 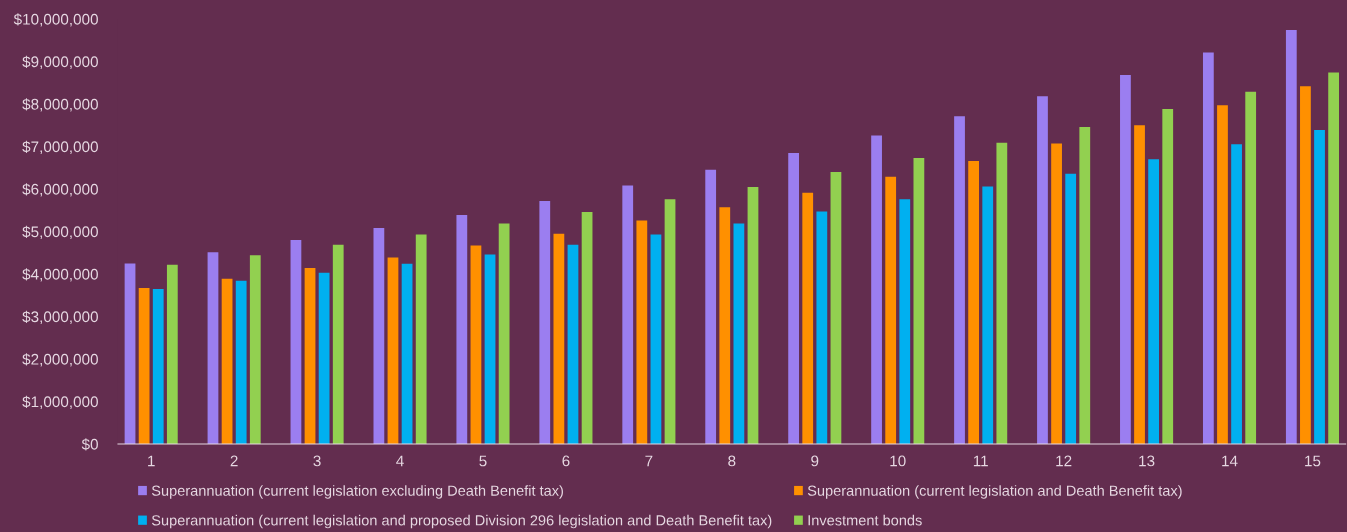 I want to click on y-tick-label: $5,000,000, so click(x=60, y=232).